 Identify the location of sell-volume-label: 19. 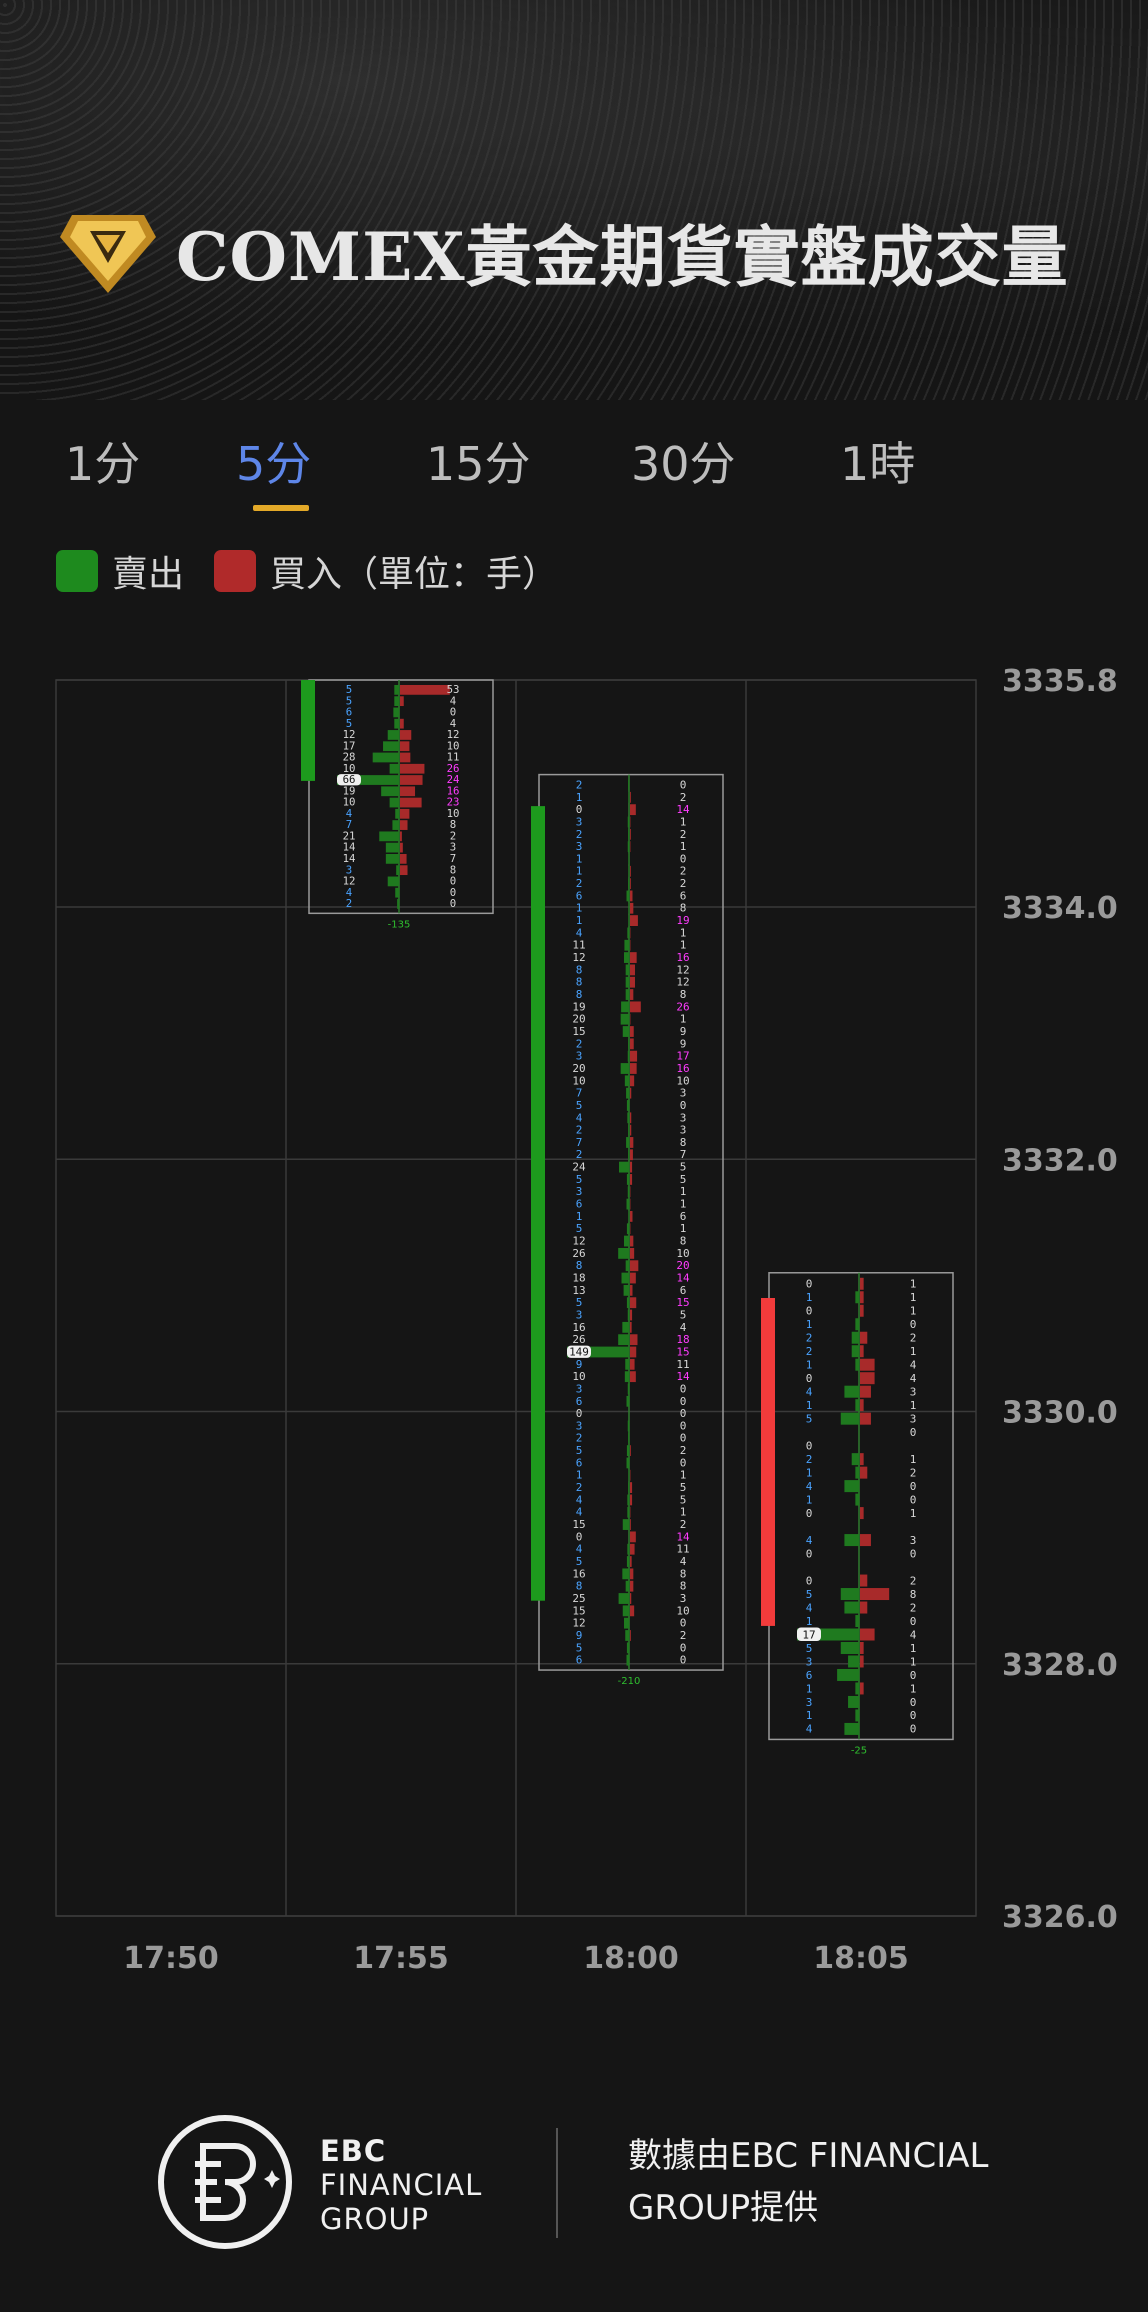
(349, 790).